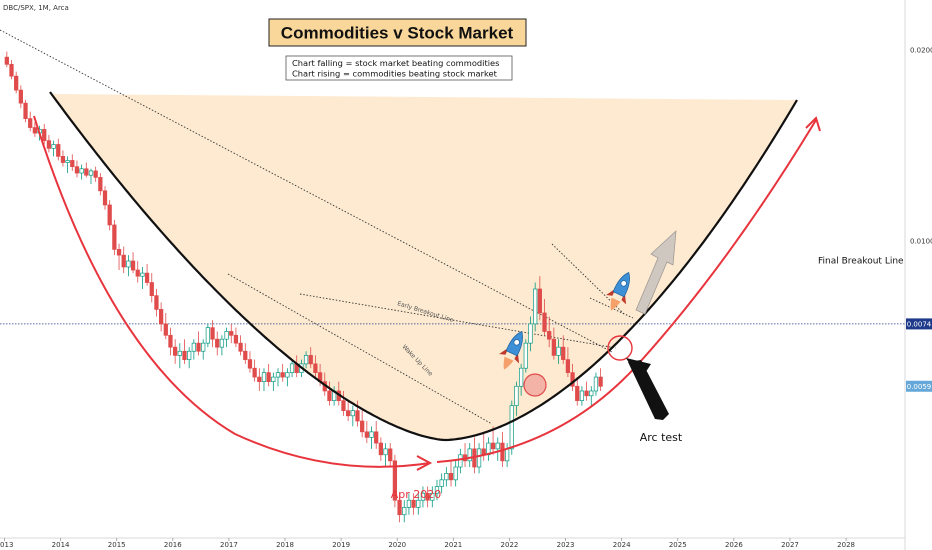  What do you see at coordinates (861, 262) in the screenshot?
I see `final-breakout-label: Final Breakout Line` at bounding box center [861, 262].